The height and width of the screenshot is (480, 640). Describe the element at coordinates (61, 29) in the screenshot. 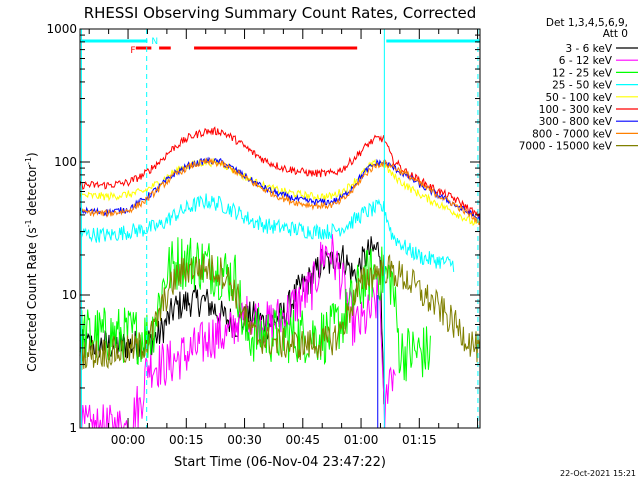

I see `y-tick-label: 1000` at that location.